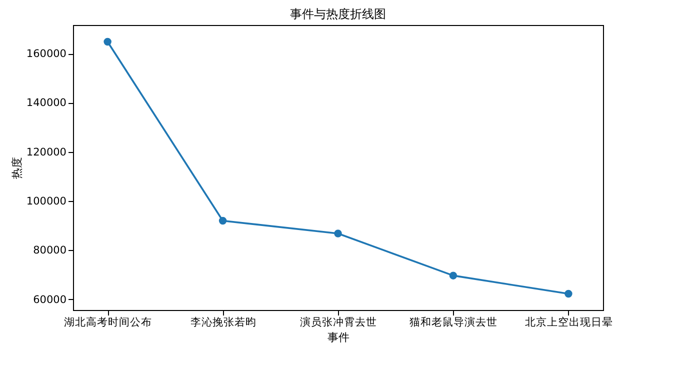 The height and width of the screenshot is (392, 683). I want to click on y-tick-label: 160000, so click(46, 54).